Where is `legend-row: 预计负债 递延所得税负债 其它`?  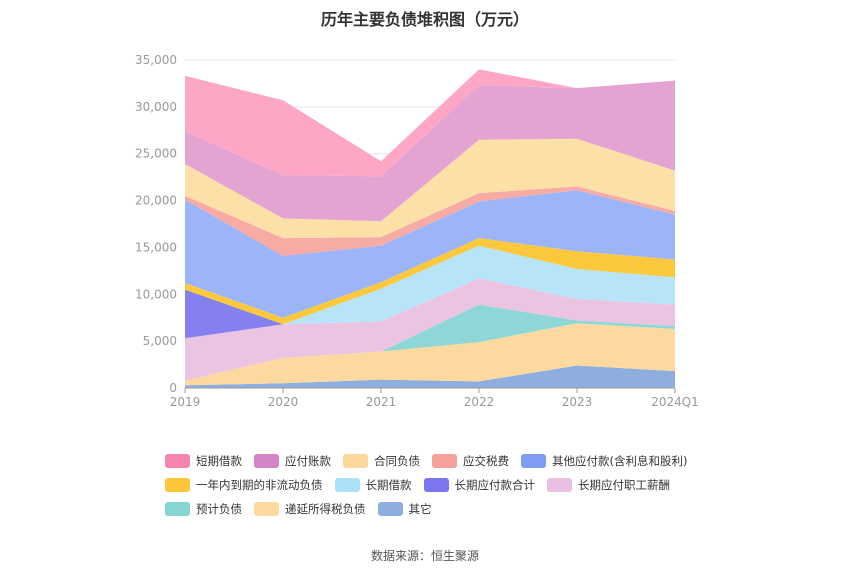 legend-row: 预计负债 递延所得税负债 其它 is located at coordinates (445, 509).